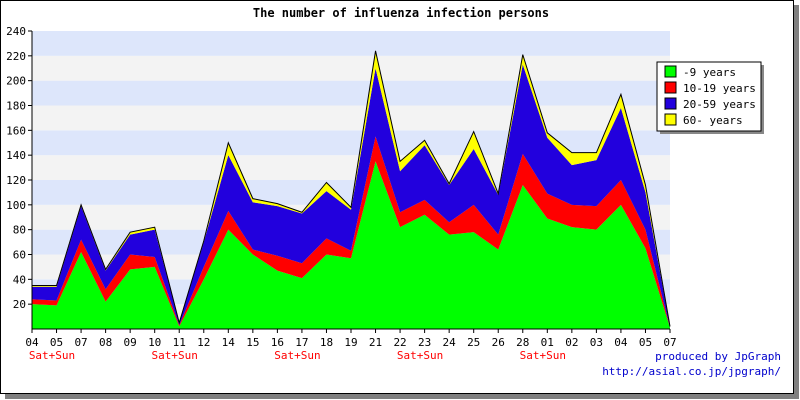 Image resolution: width=800 pixels, height=400 pixels. I want to click on x-tick-label: 12, so click(203, 342).